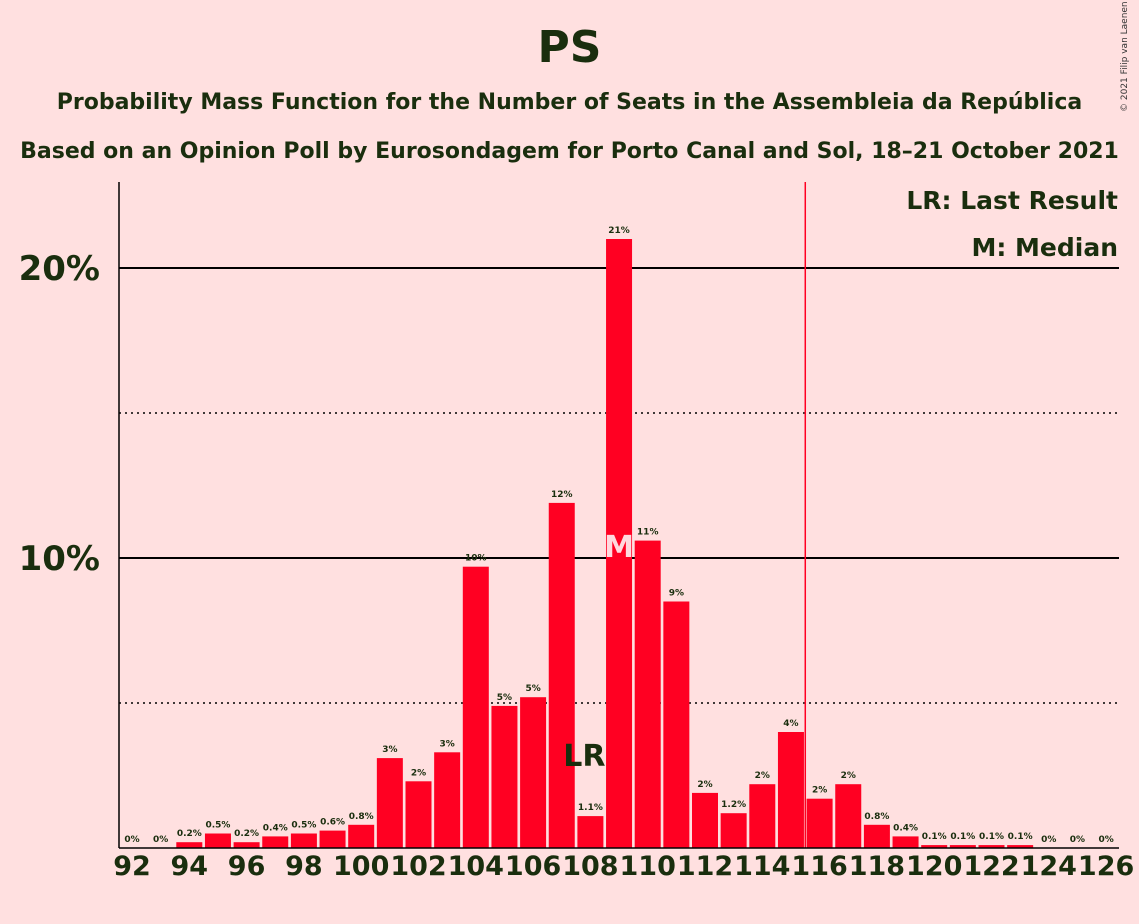 The width and height of the screenshot is (1139, 924). What do you see at coordinates (1106, 866) in the screenshot?
I see `x-tick-label: 126` at bounding box center [1106, 866].